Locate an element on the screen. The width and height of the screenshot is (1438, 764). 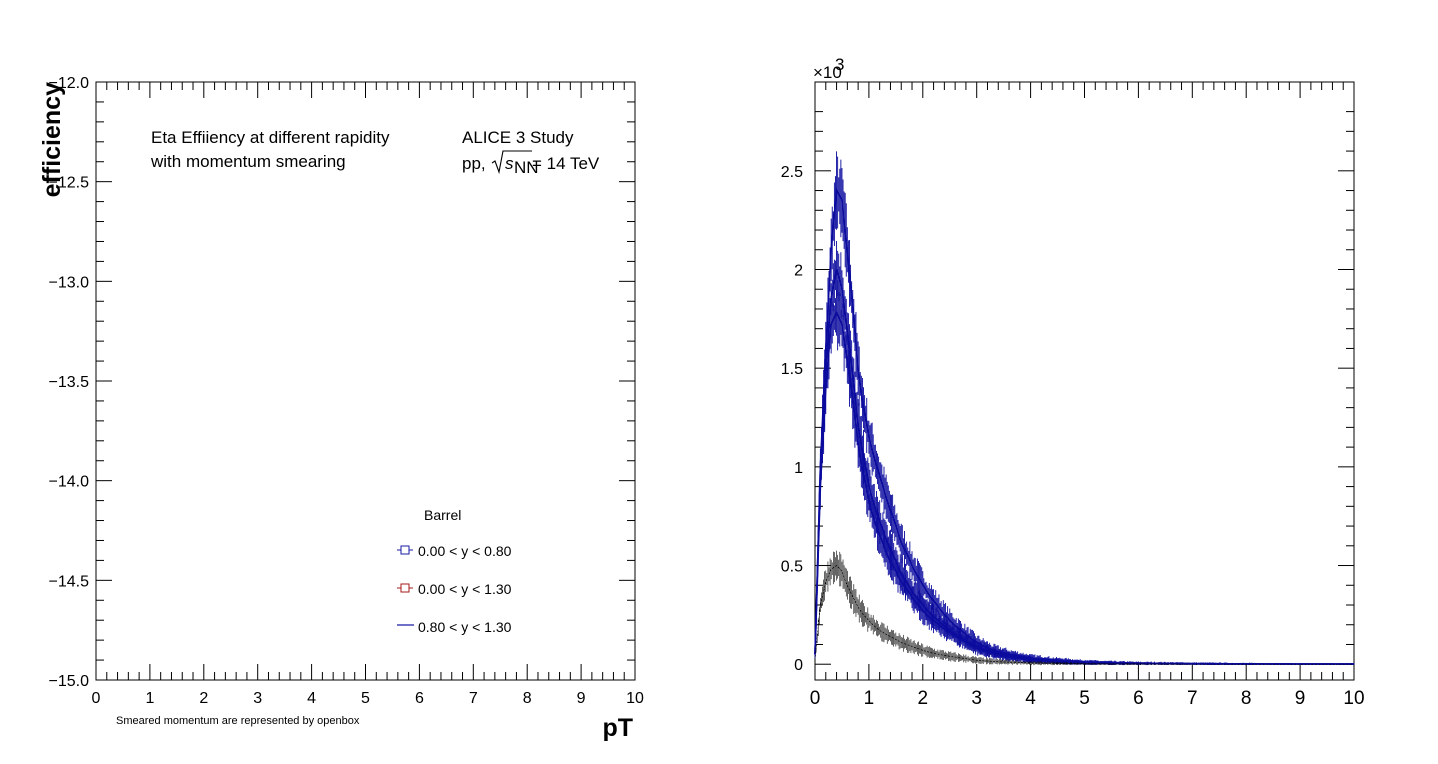
right-x-tick-label: 1 is located at coordinates (869, 698).